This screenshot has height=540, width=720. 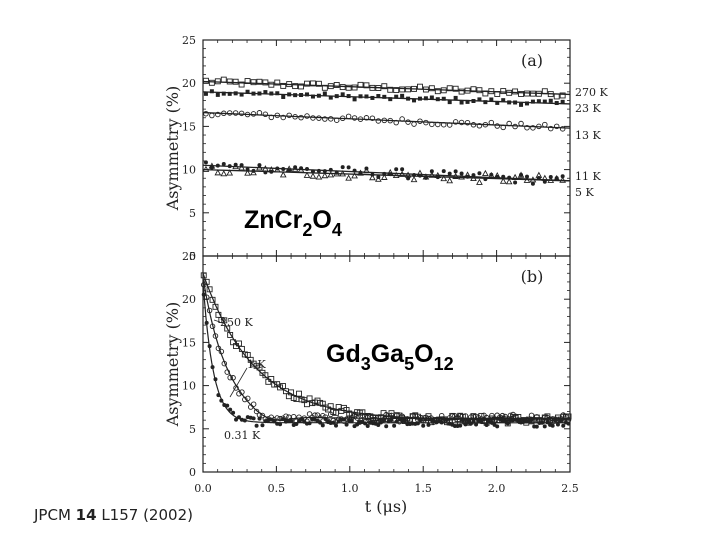 What do you see at coordinates (386, 98) in the screenshot?
I see `series-23K` at bounding box center [386, 98].